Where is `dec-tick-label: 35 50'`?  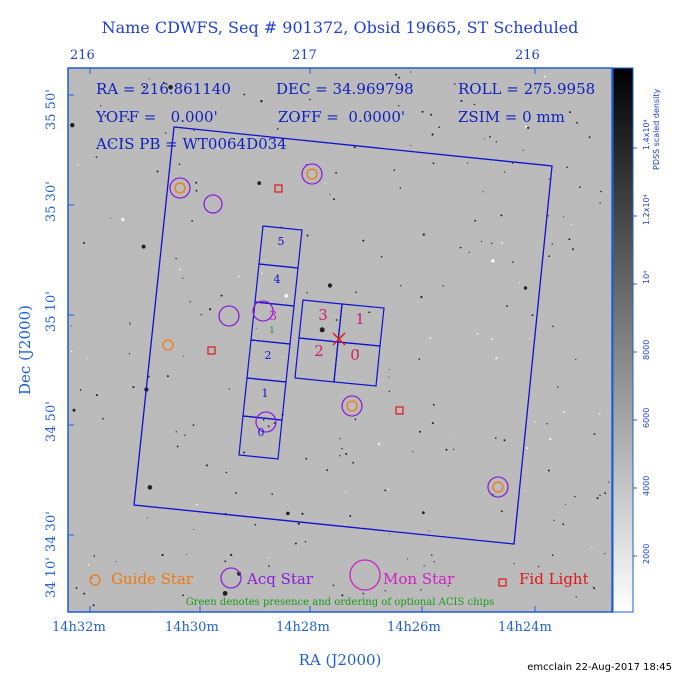
dec-tick-label: 35 50' is located at coordinates (51, 109).